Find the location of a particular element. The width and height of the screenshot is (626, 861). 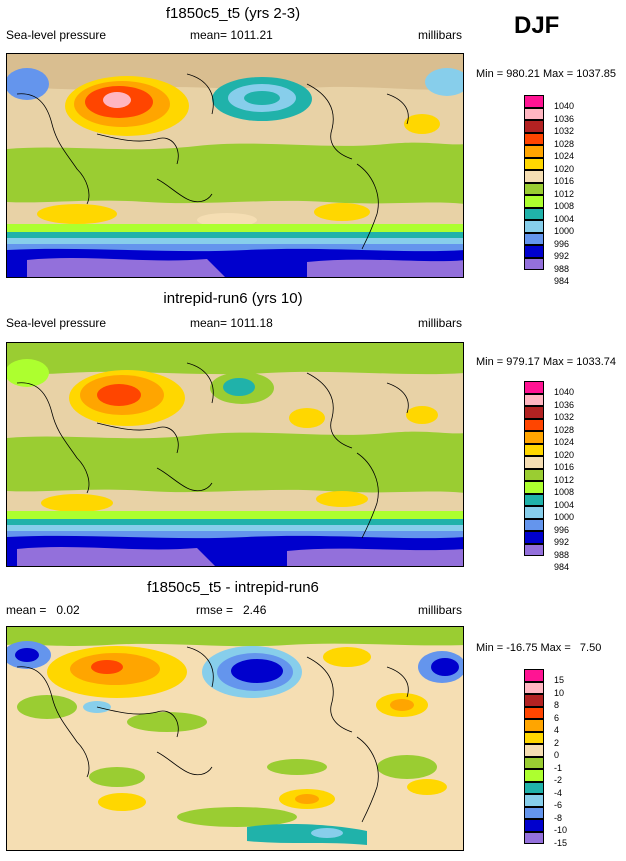

panel1-minmax: Min = 980.21 Max = 1037.85 is located at coordinates (546, 74).